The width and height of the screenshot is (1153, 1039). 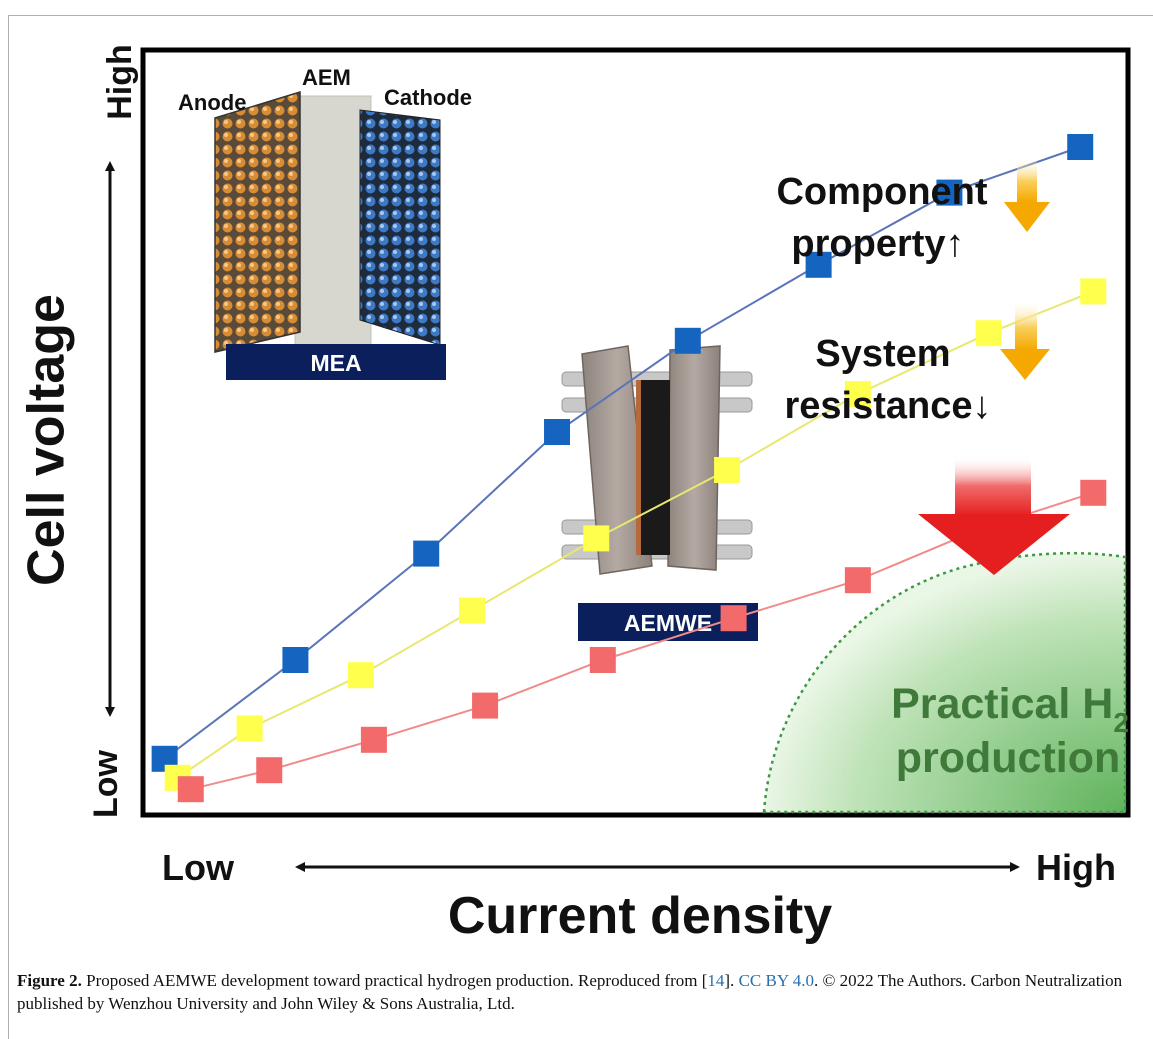 I want to click on cathode-label: Cathode, so click(x=428, y=97).